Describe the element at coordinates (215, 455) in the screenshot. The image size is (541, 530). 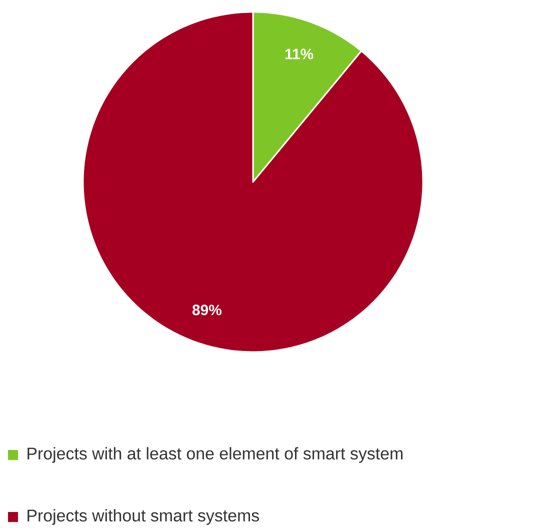
I see `legend-label: Projects with at least one element of smart system` at that location.